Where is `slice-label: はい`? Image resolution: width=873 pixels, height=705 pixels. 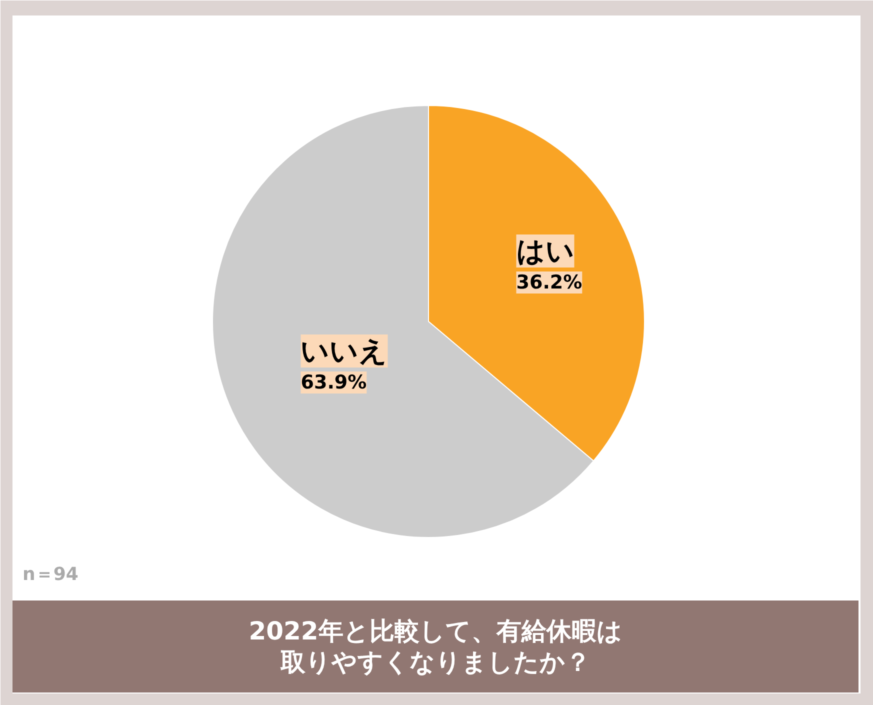 slice-label: はい is located at coordinates (545, 251).